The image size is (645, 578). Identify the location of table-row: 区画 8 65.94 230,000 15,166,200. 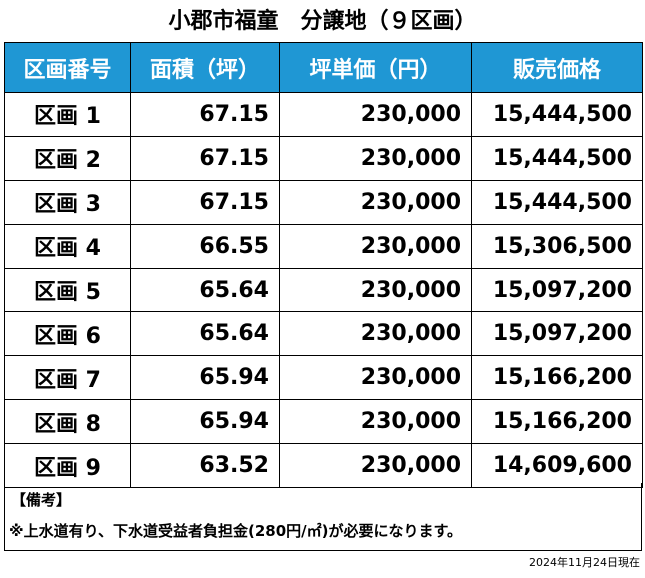
(323, 422).